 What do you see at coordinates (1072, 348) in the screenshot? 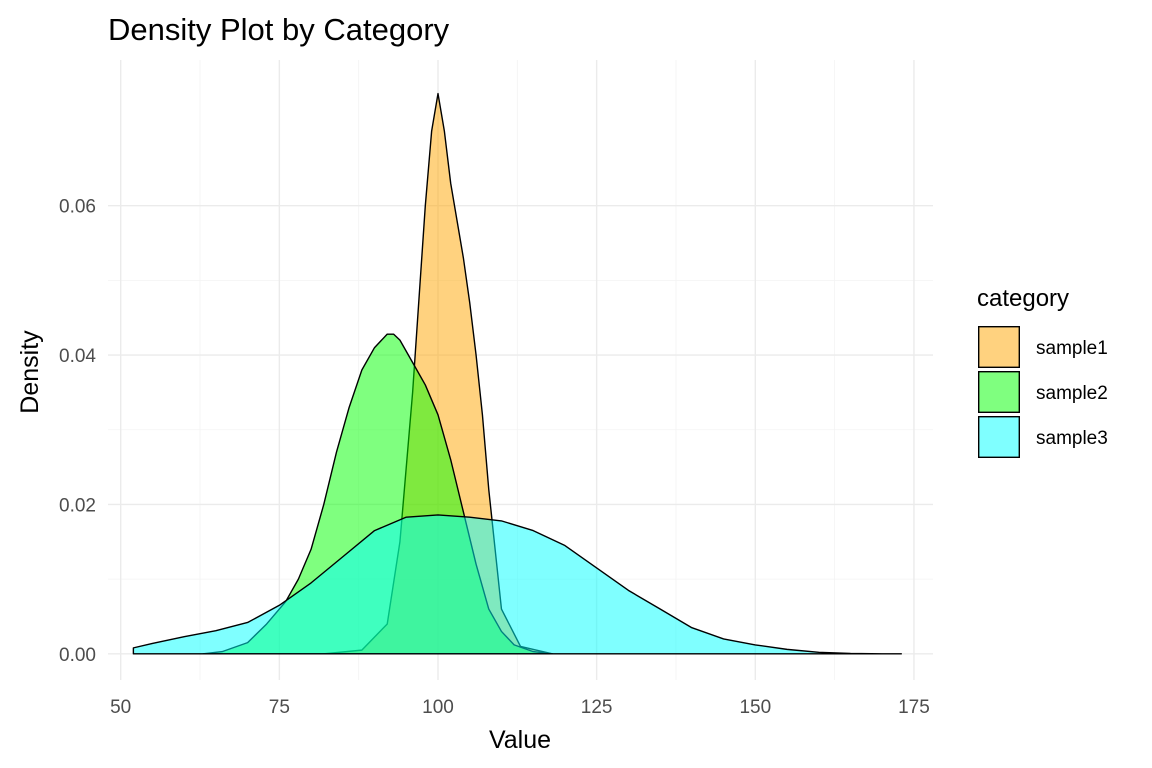
I see `legend-label-sample1: sample1` at bounding box center [1072, 348].